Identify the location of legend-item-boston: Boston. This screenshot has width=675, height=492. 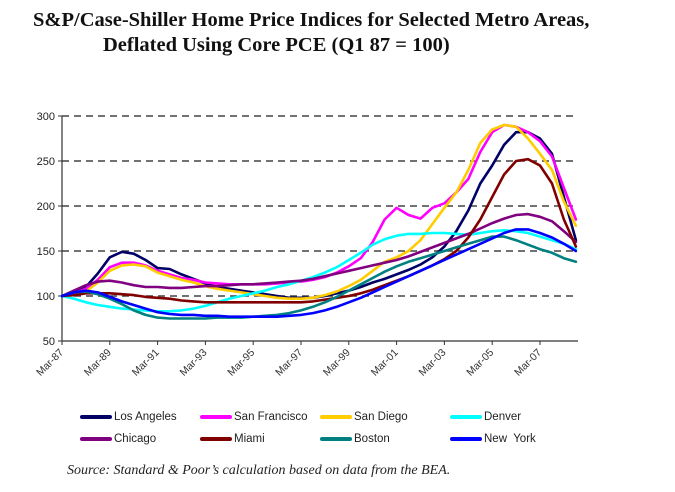
(355, 439).